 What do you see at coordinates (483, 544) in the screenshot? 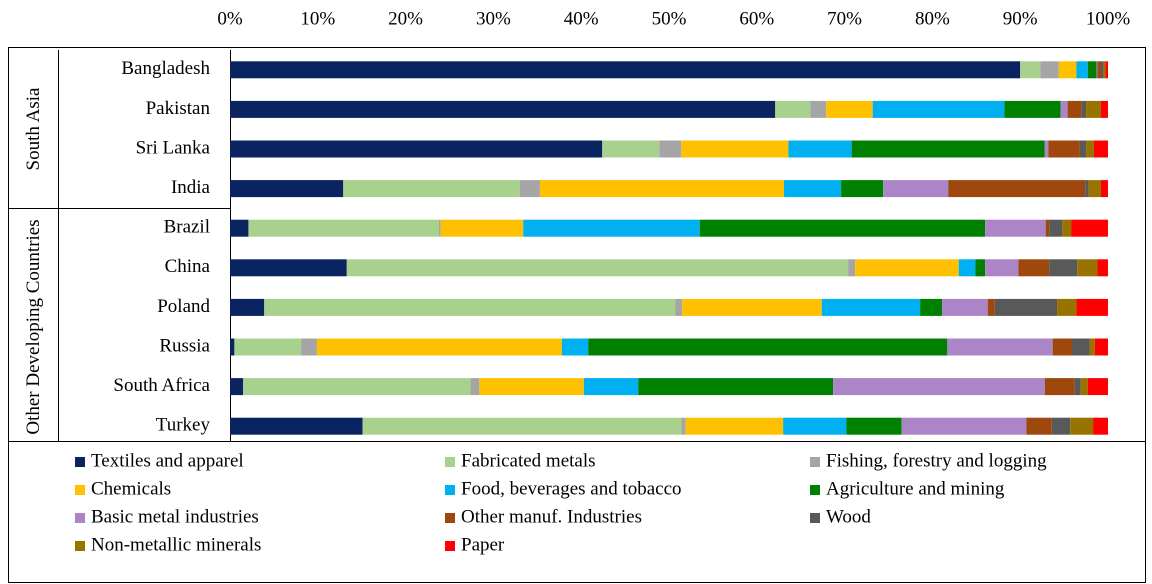
I see `legend-label: Paper` at bounding box center [483, 544].